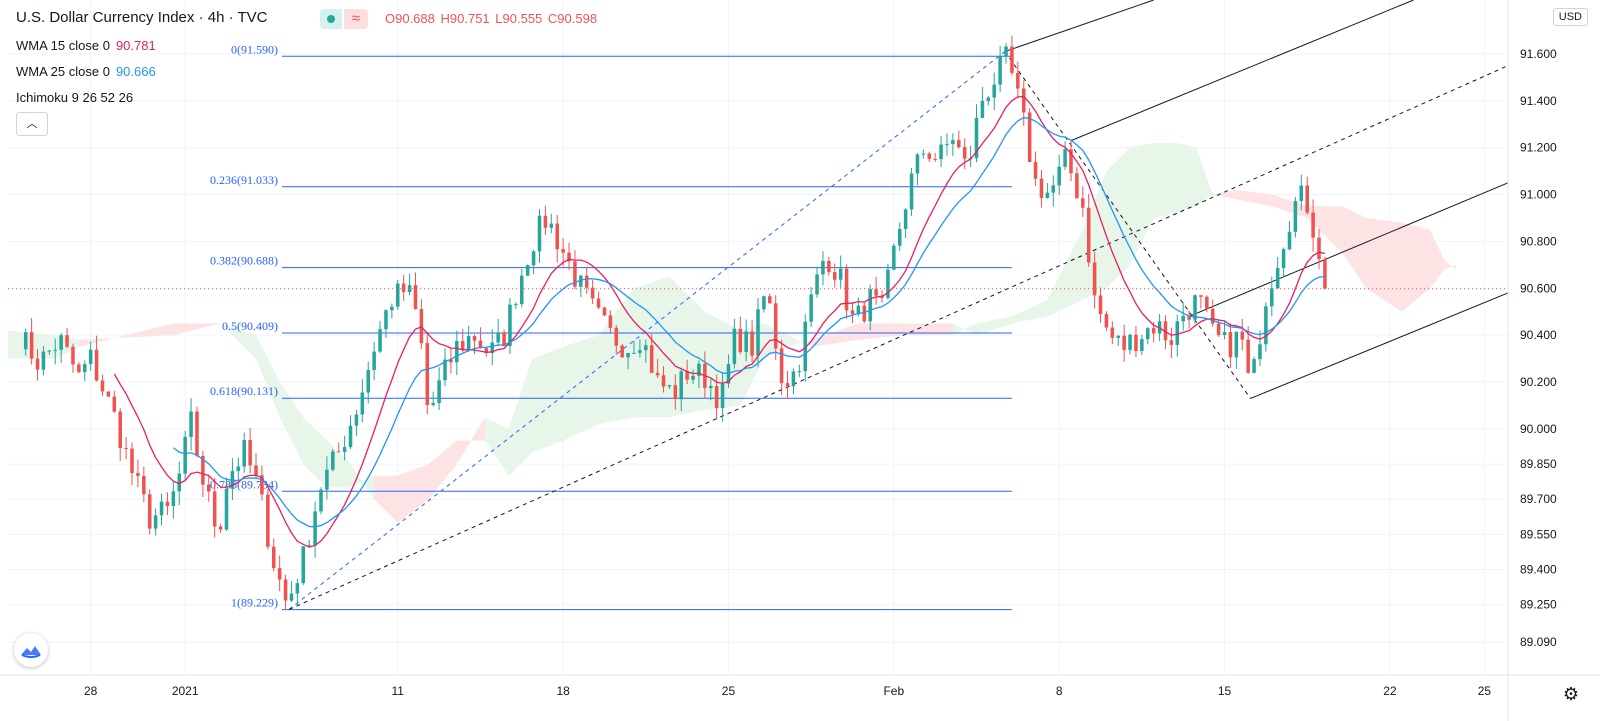 The width and height of the screenshot is (1600, 721). Describe the element at coordinates (729, 691) in the screenshot. I see `x-tick-label: 25` at that location.